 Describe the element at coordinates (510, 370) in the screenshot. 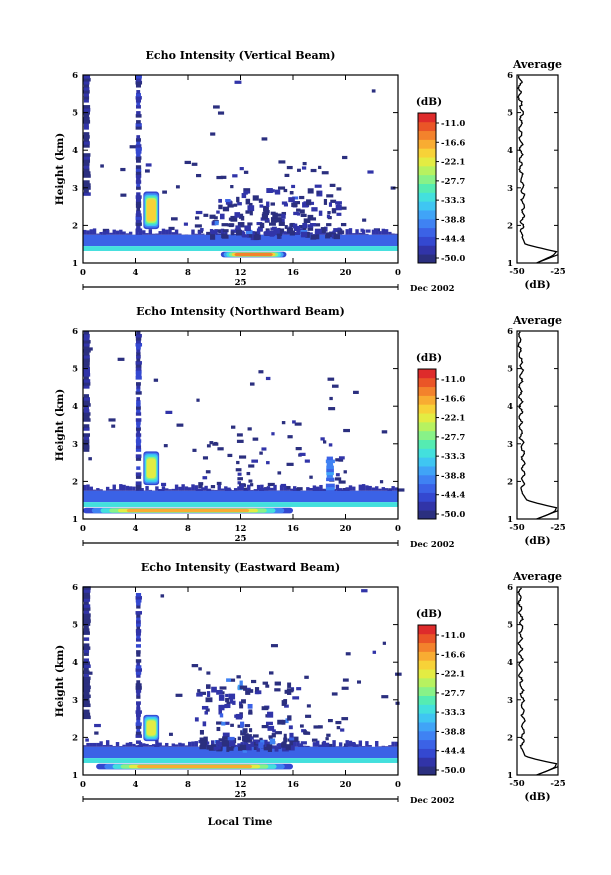

I see `average-y-tick-label: 5` at that location.